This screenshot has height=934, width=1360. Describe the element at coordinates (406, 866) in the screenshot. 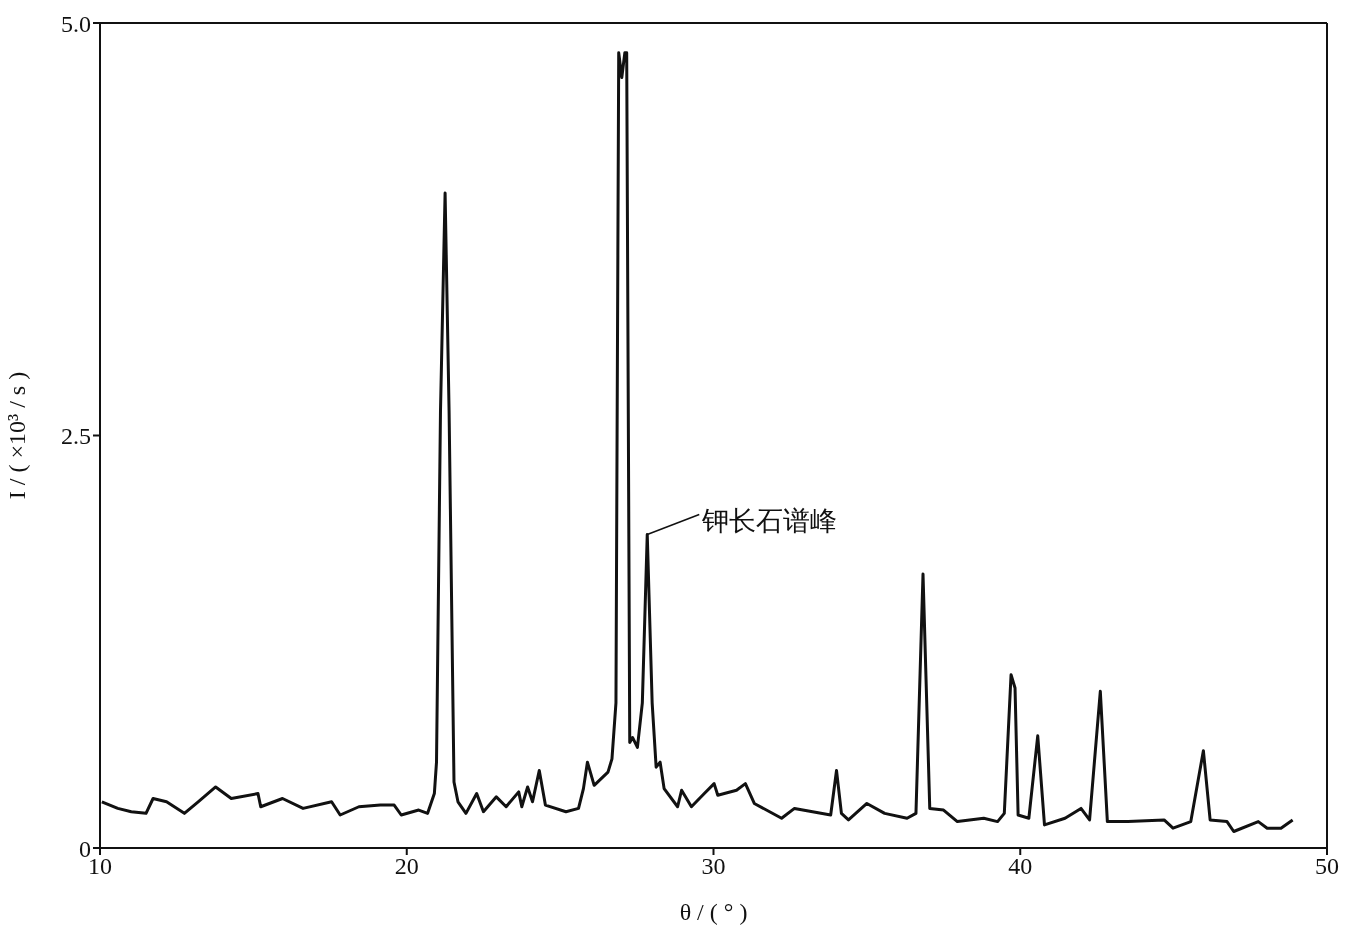

I see `x-tick-label: 20` at that location.